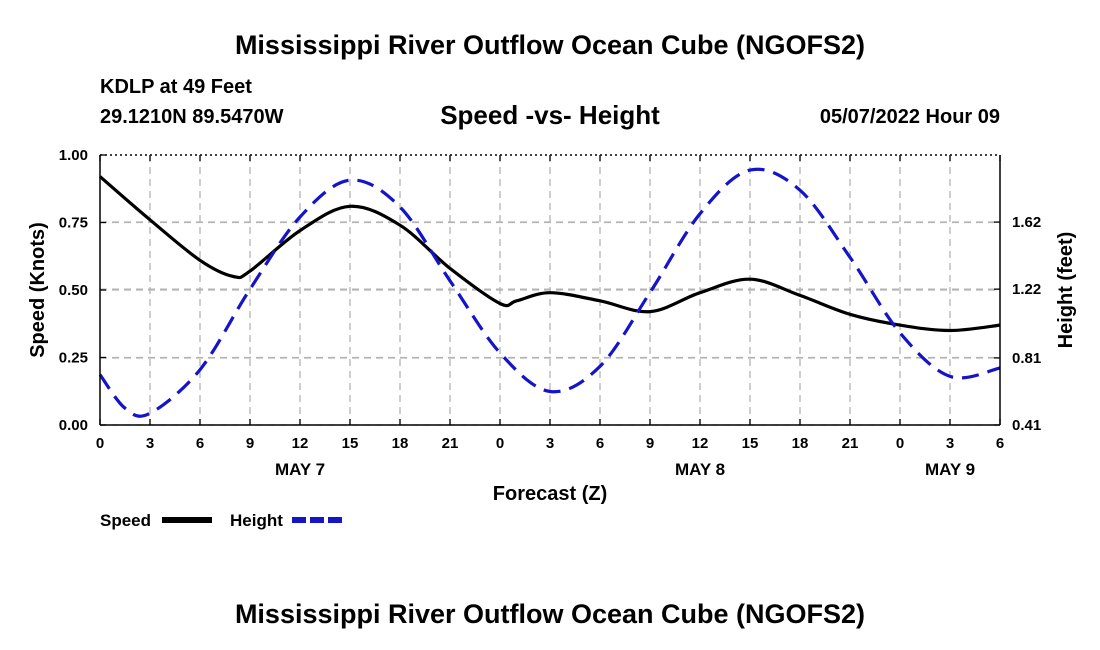 This screenshot has height=650, width=1100. Describe the element at coordinates (1026, 222) in the screenshot. I see `y2-tick-label: 1.62` at that location.